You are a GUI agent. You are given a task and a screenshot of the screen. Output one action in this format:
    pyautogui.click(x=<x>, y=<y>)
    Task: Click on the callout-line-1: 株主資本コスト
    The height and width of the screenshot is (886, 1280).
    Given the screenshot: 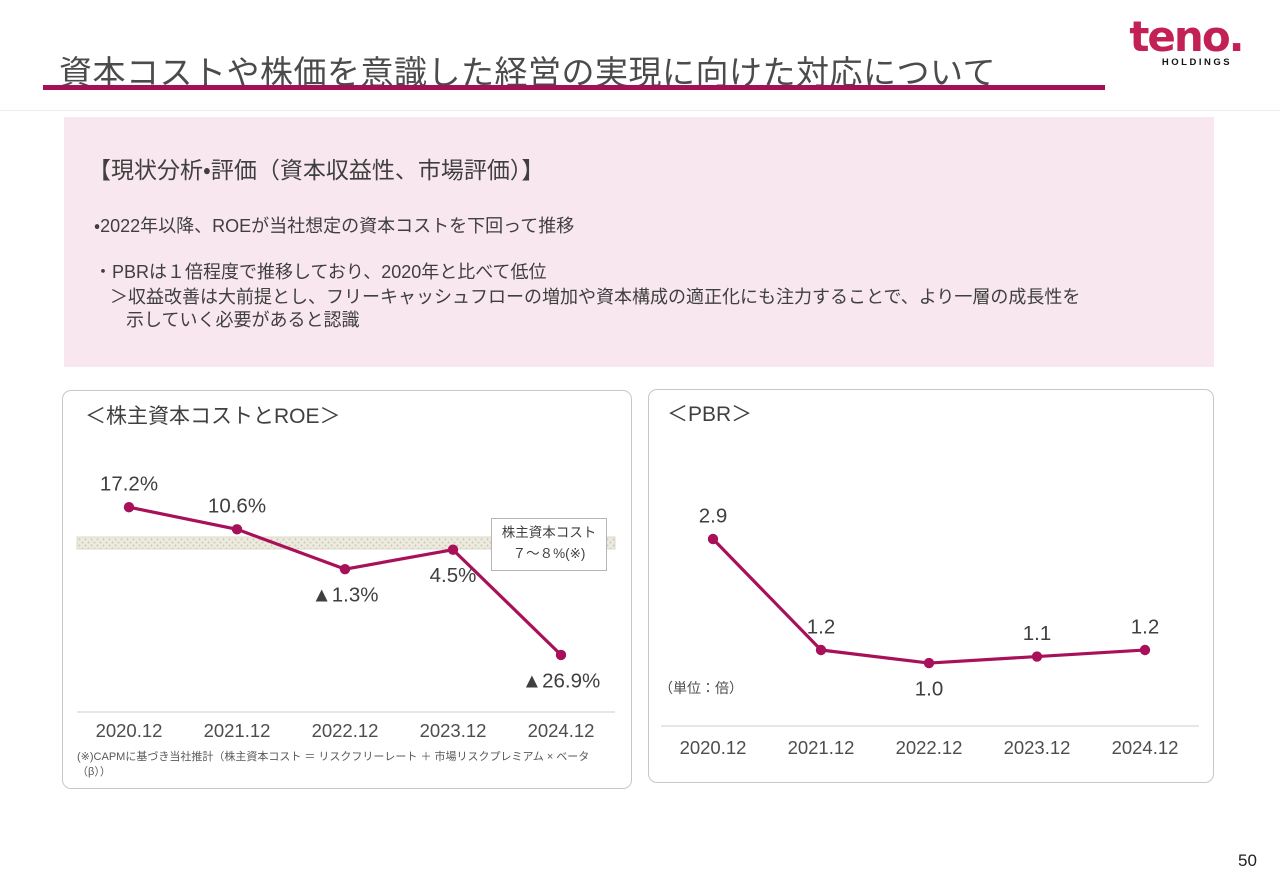 What is the action you would take?
    pyautogui.click(x=549, y=532)
    